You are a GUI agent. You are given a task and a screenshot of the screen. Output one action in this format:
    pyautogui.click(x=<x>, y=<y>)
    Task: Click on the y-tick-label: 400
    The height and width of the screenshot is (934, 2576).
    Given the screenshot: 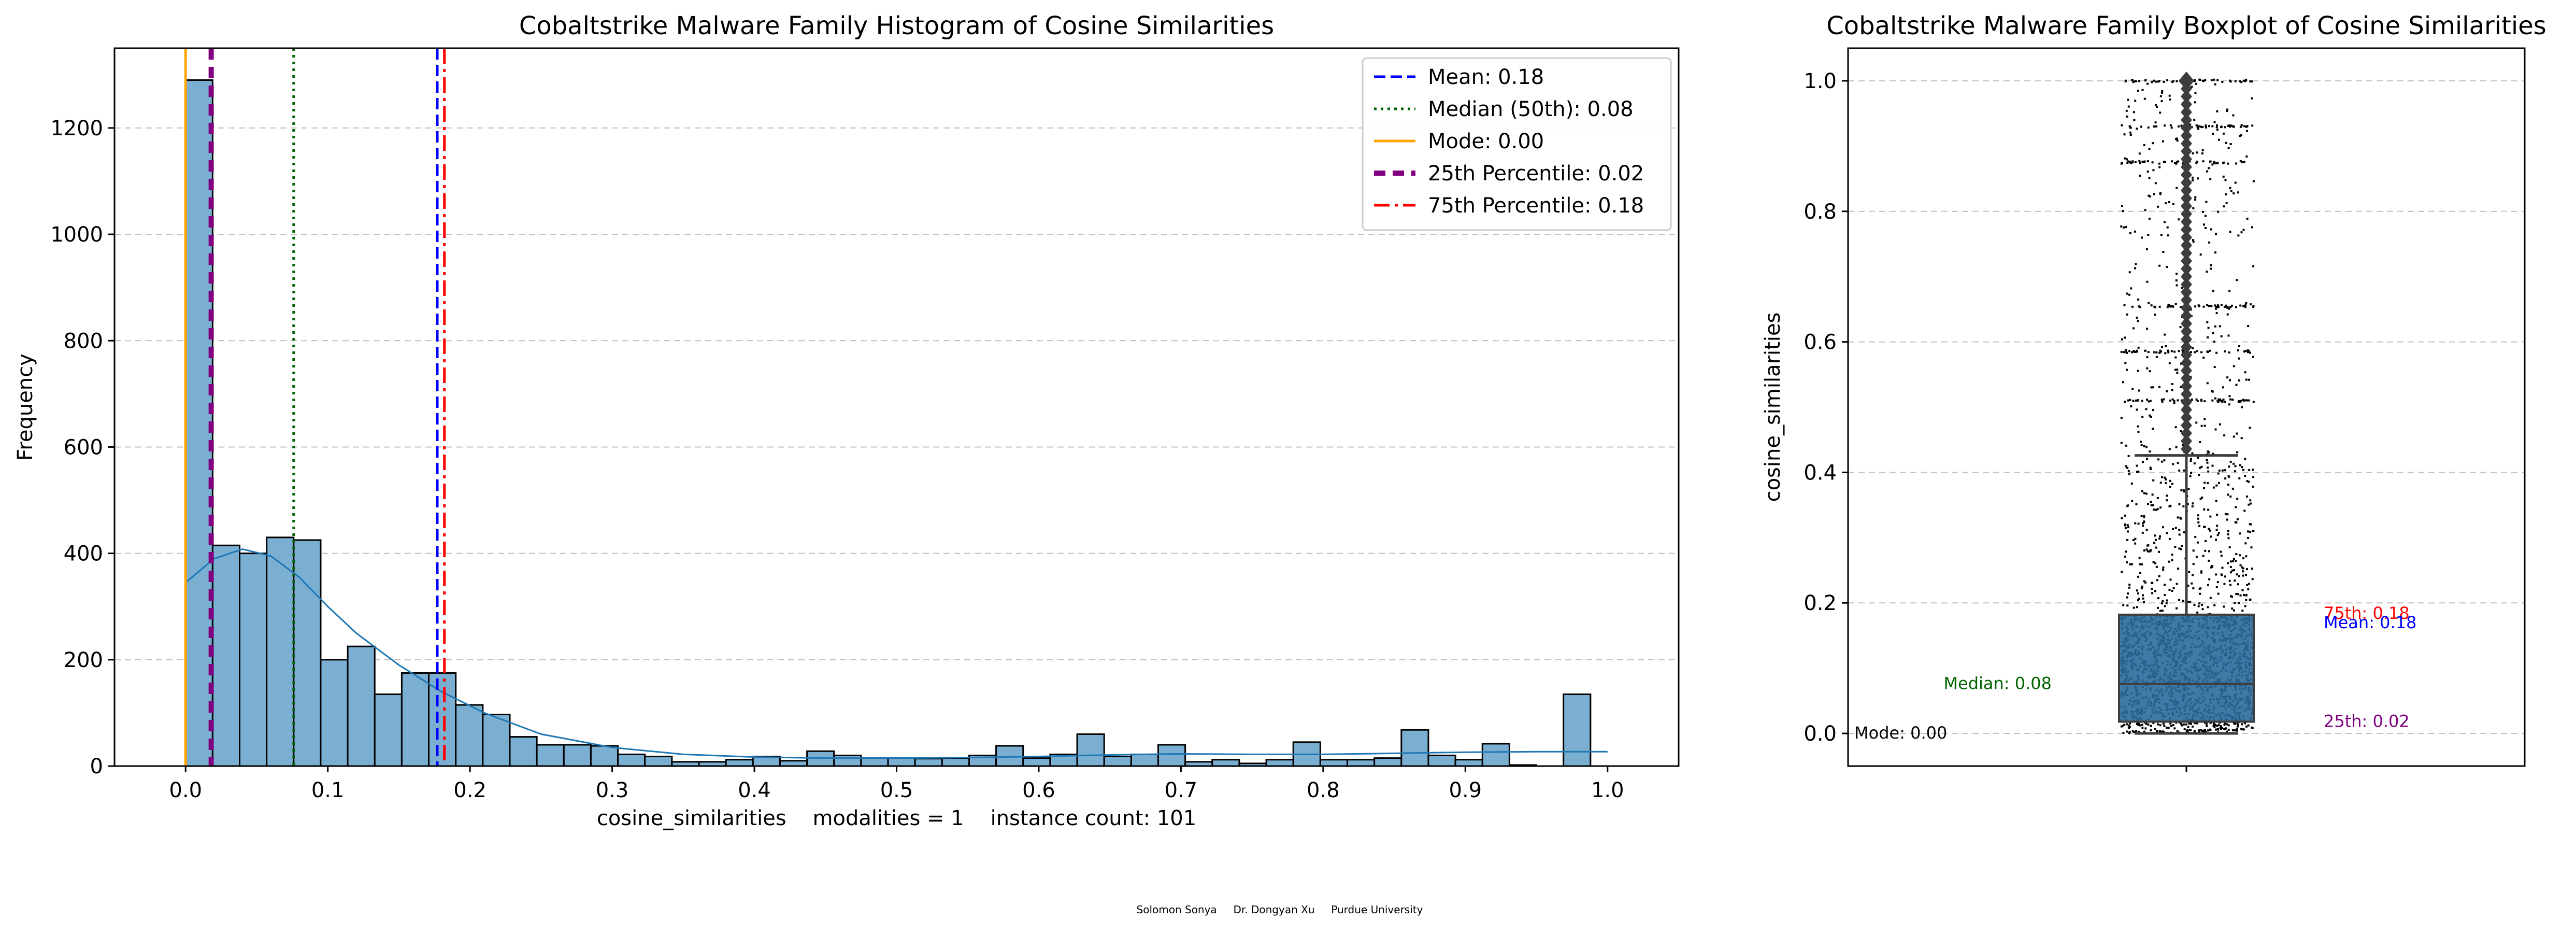 What is the action you would take?
    pyautogui.click(x=83, y=554)
    